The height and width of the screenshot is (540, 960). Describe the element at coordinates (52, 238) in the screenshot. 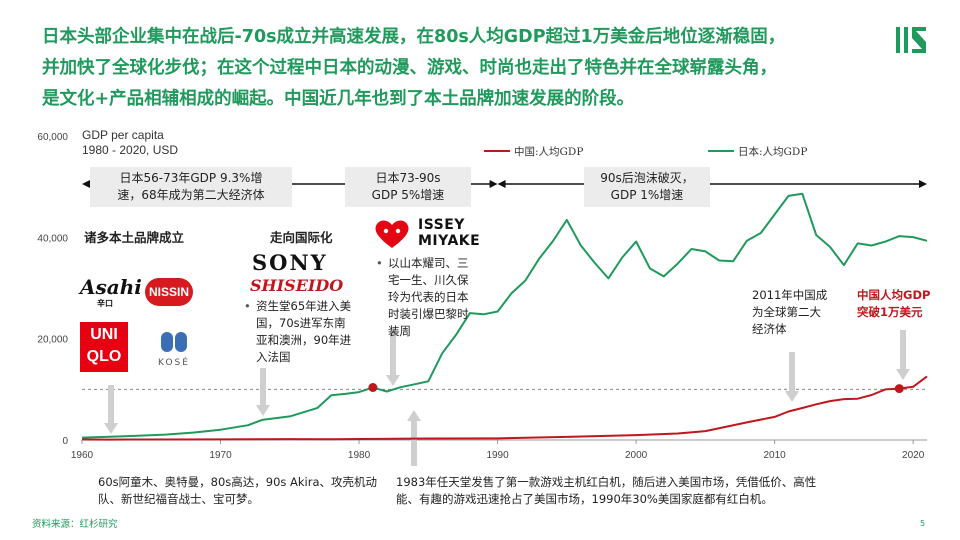

I see `y-tick-label: 40,000` at that location.